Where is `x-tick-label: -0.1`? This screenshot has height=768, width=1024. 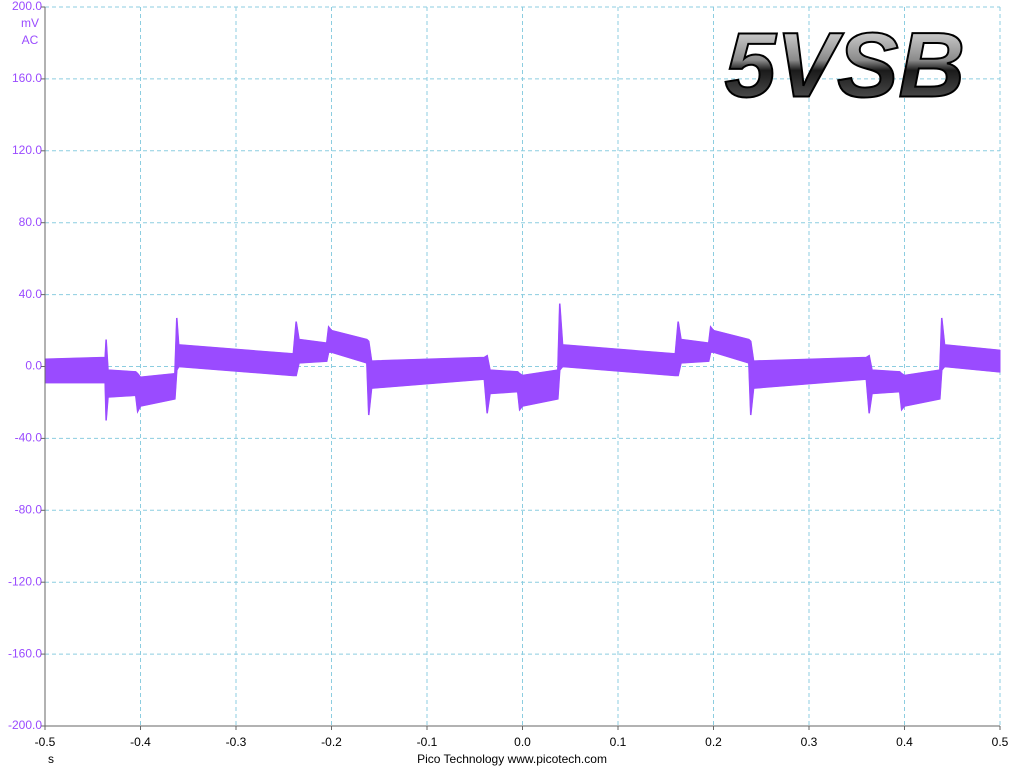 x-tick-label: -0.1 is located at coordinates (427, 742).